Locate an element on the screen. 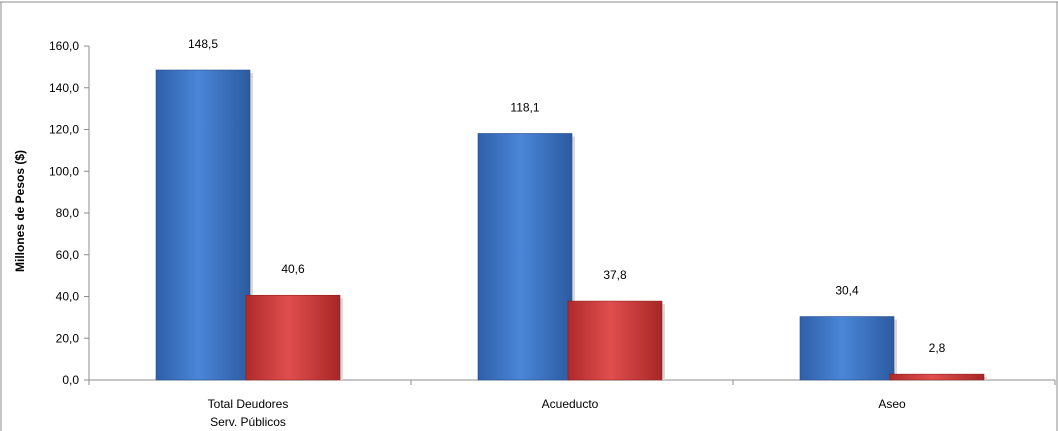  y-tick-label: 60,0 is located at coordinates (68, 255).